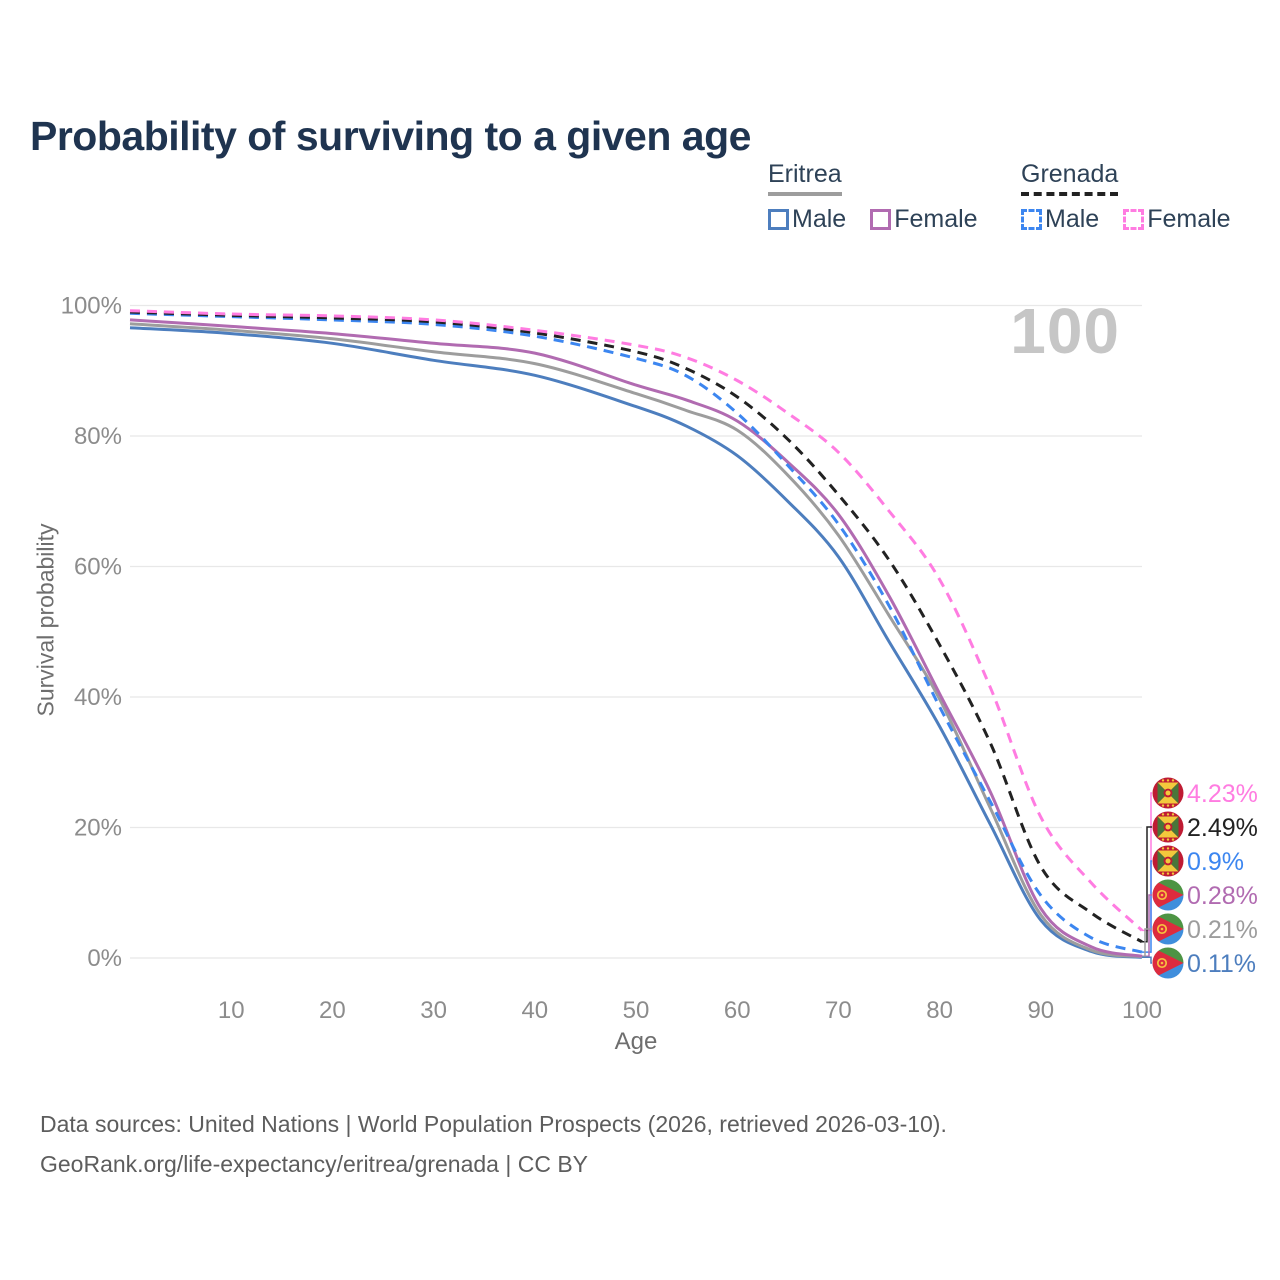 The width and height of the screenshot is (1280, 1280). Describe the element at coordinates (1147, 906) in the screenshot. I see `leader-line-grenada-male` at that location.